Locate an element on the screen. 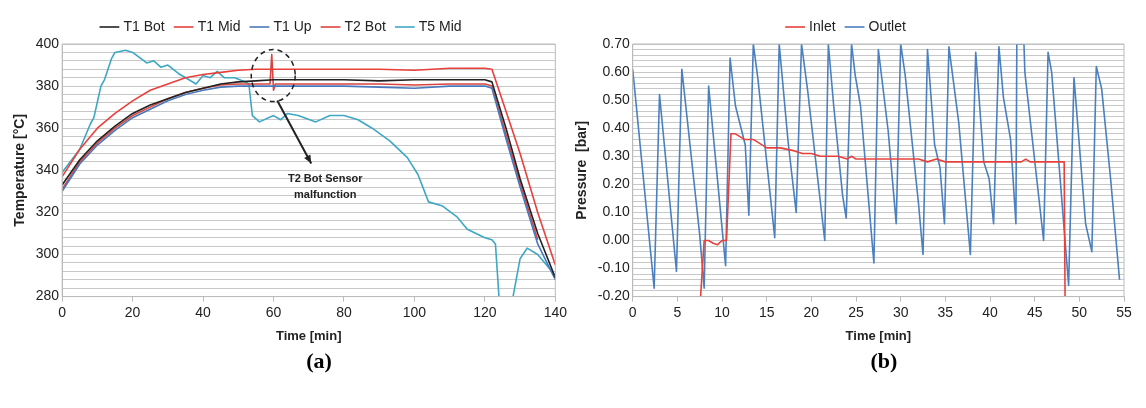 The width and height of the screenshot is (1146, 408). y-tick-label: 300 is located at coordinates (47, 253).